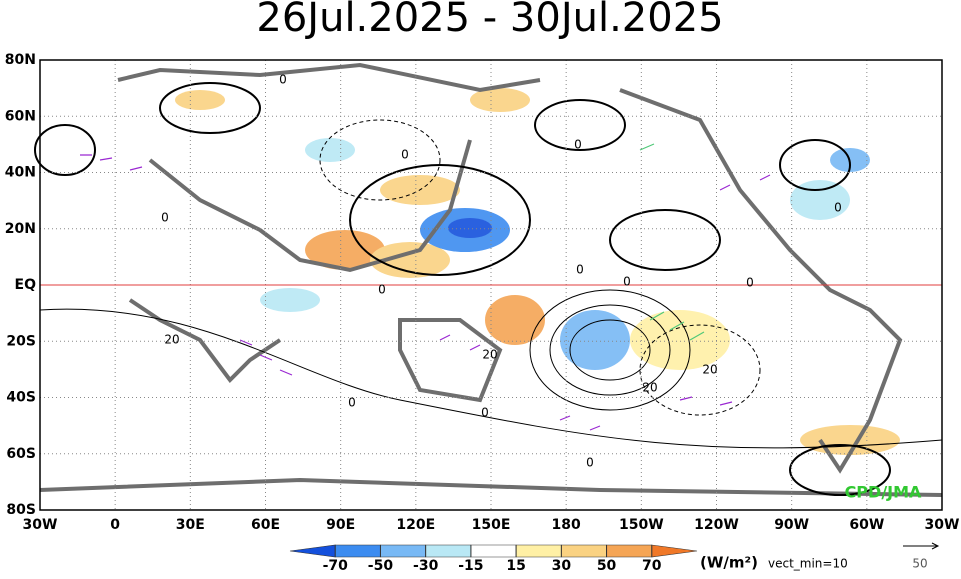 The image size is (961, 579). Describe the element at coordinates (21, 341) in the screenshot. I see `lat-label: 20S` at that location.